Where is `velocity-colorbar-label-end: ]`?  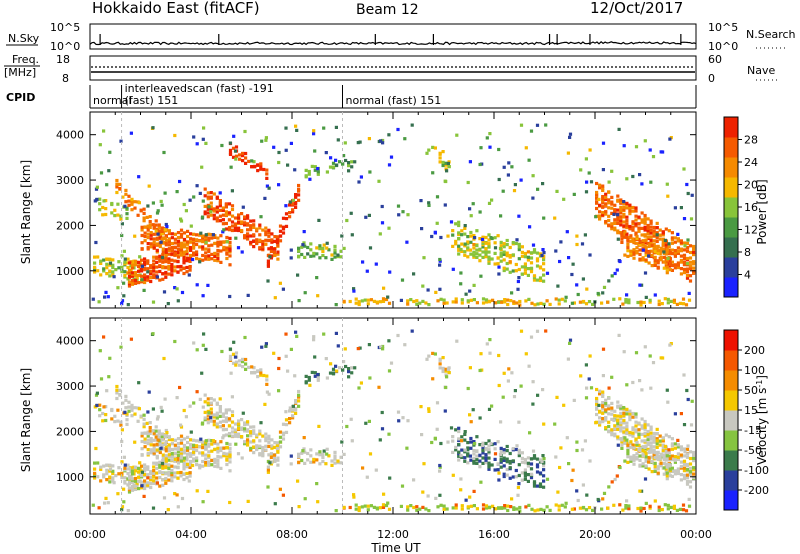 velocity-colorbar-label-end: ] is located at coordinates (762, 377).